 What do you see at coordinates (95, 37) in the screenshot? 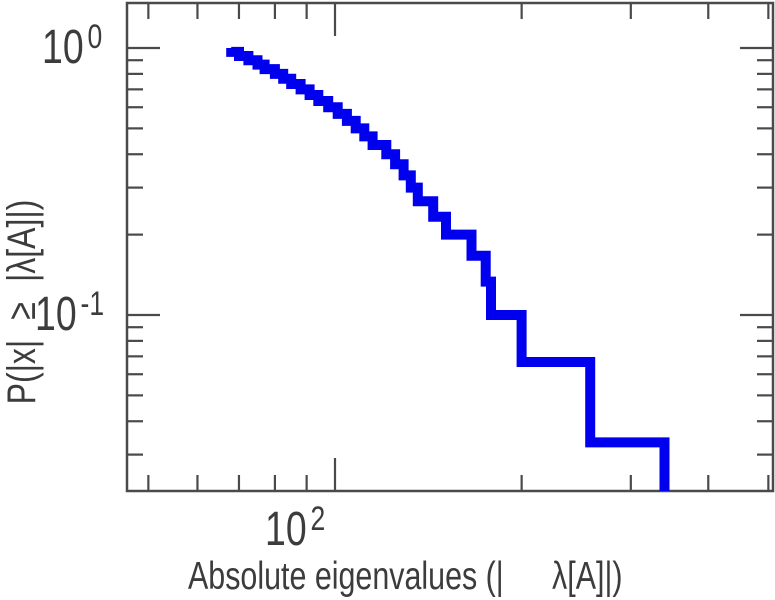
I see `y-tick-1e0-exponent: 0` at bounding box center [95, 37].